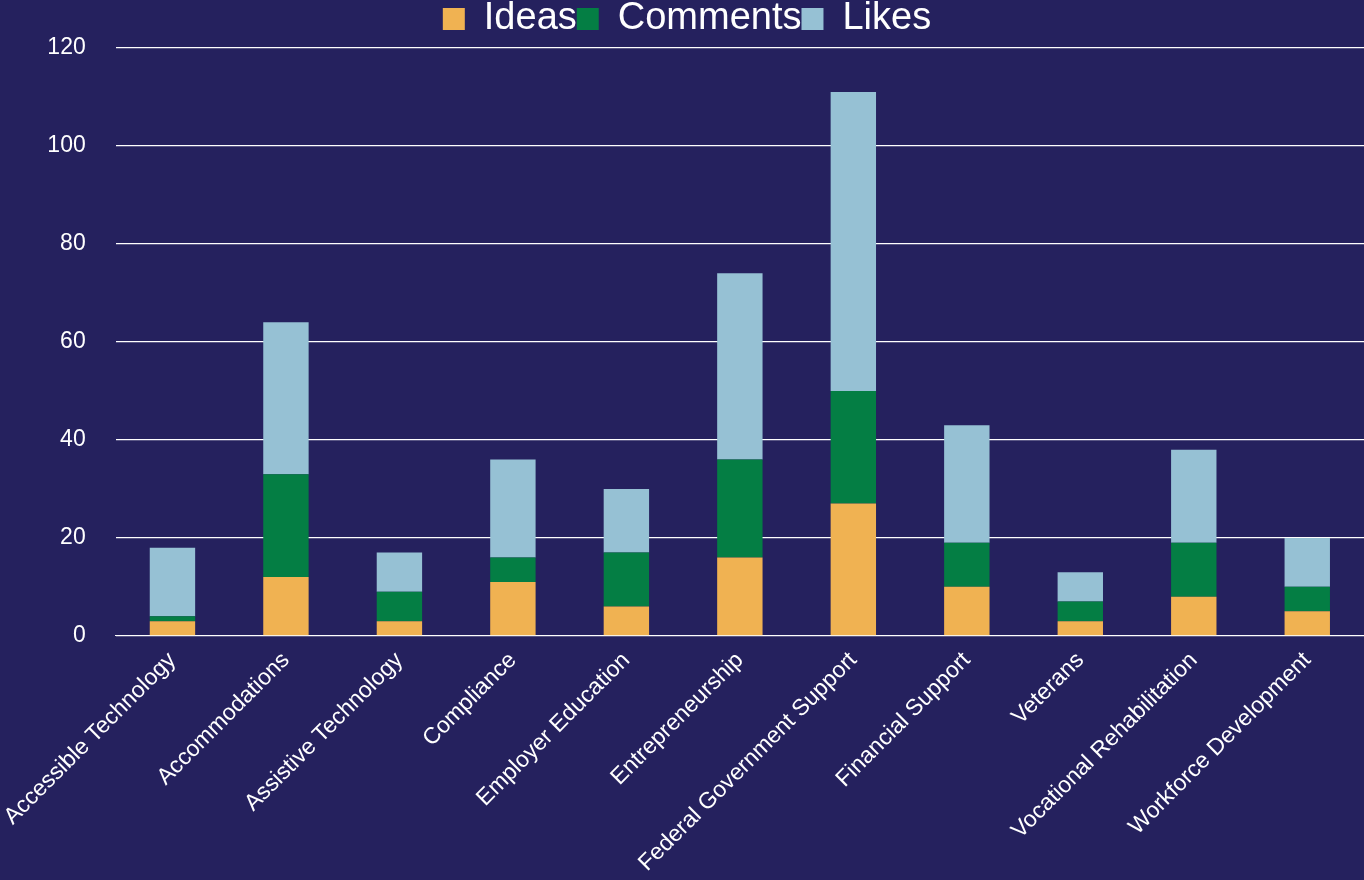  What do you see at coordinates (66, 46) in the screenshot?
I see `y-tick-label: 120` at bounding box center [66, 46].